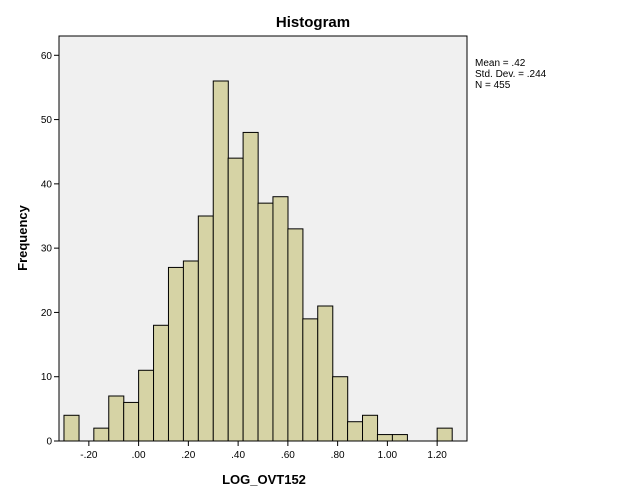  Describe the element at coordinates (313, 22) in the screenshot. I see `chart-title: Histogram` at that location.